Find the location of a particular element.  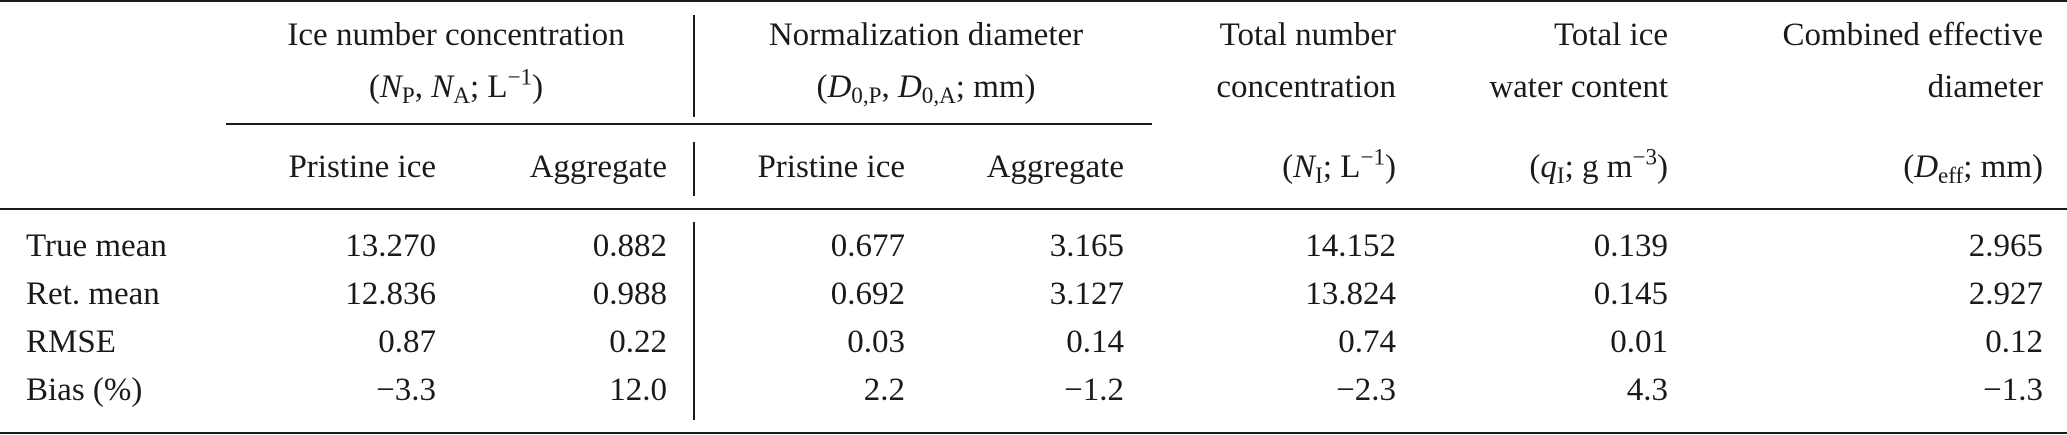

cell-effective-diameter: 0.12 is located at coordinates (2014, 342).